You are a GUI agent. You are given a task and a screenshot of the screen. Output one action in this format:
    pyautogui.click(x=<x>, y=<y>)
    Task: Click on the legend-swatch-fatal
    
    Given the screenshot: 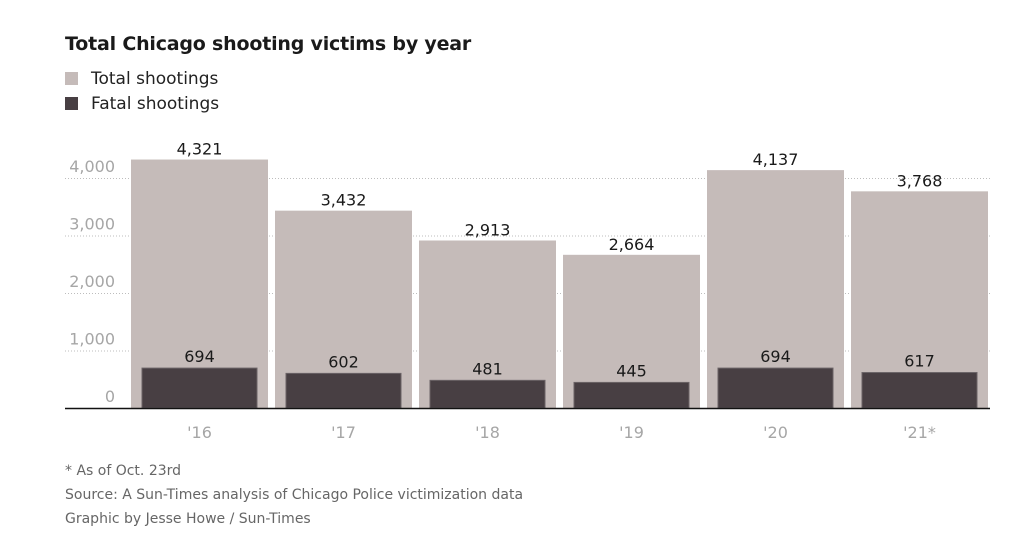 What is the action you would take?
    pyautogui.click(x=71, y=103)
    